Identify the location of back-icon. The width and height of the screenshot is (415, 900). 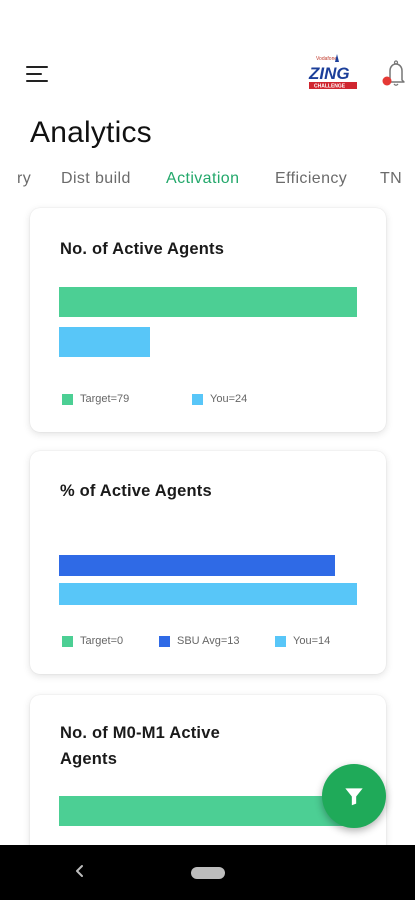
(80, 871).